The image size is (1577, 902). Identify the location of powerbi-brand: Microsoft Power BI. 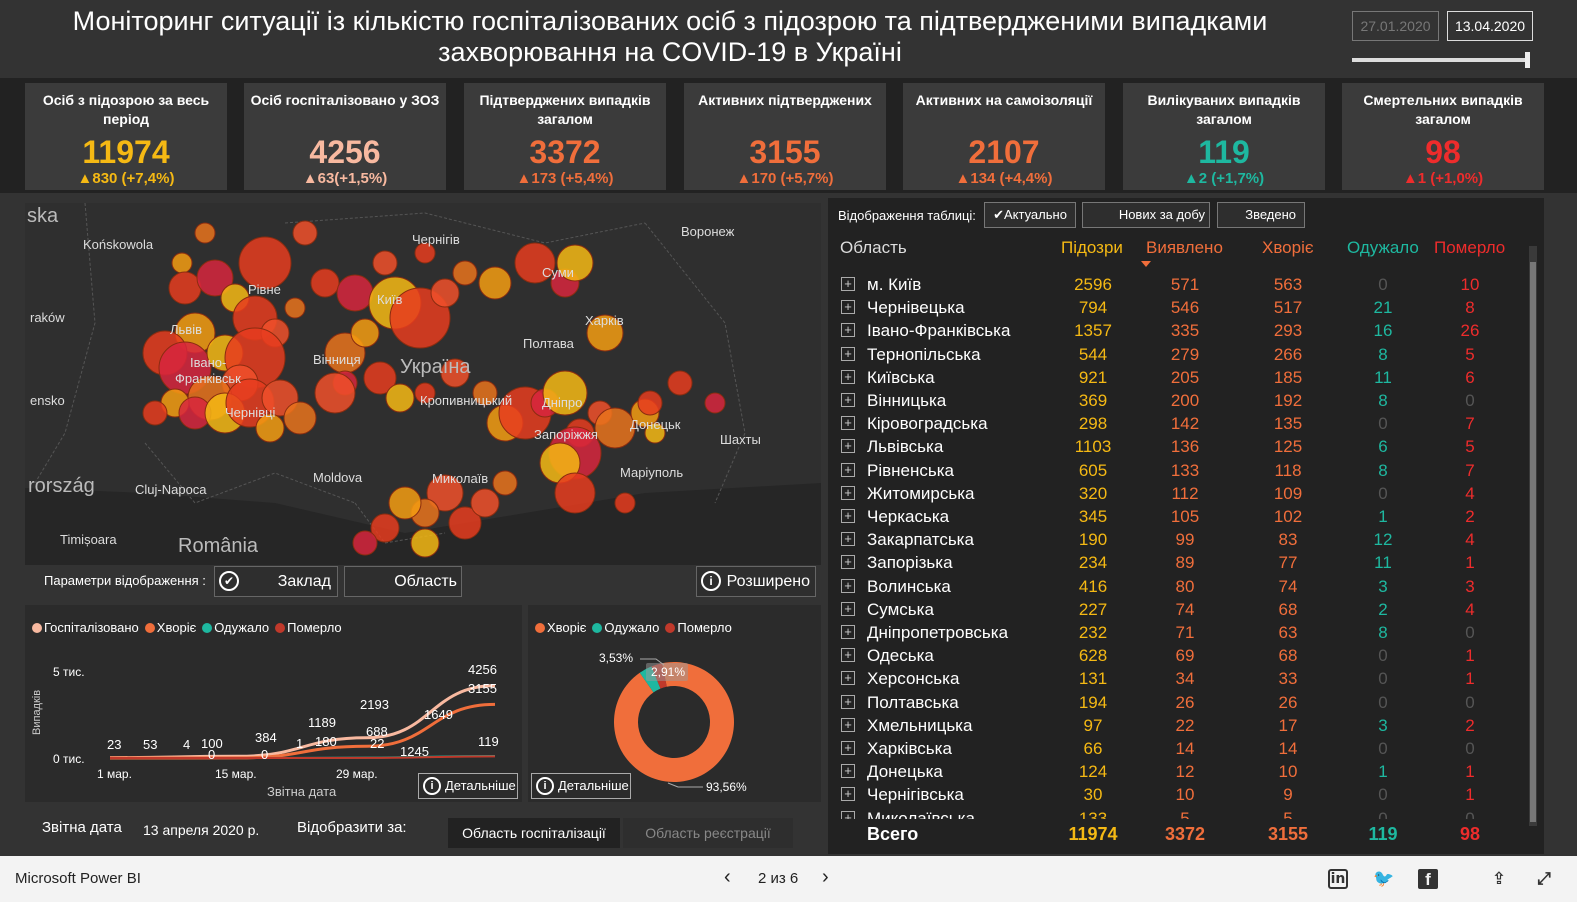
(78, 878).